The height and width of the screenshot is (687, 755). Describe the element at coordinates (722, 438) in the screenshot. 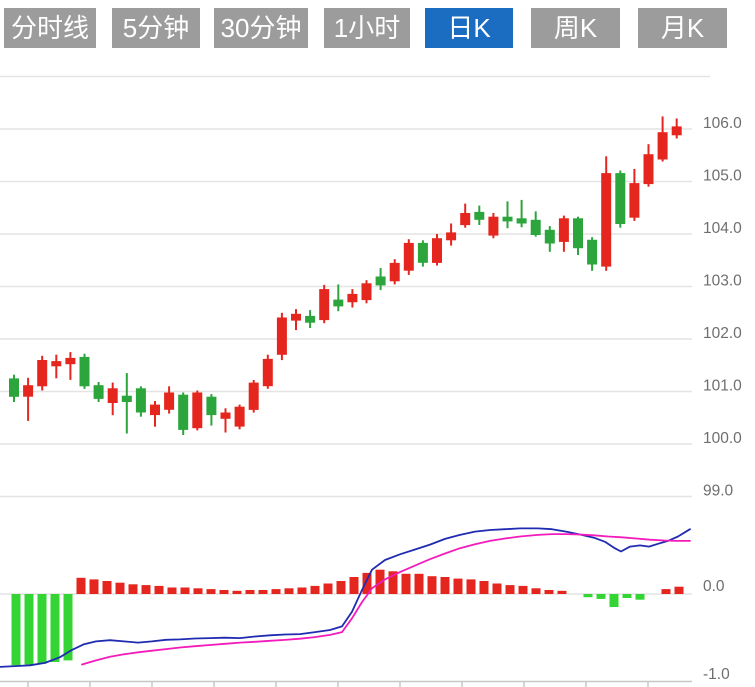

I see `price-axis-label: 100.0` at that location.